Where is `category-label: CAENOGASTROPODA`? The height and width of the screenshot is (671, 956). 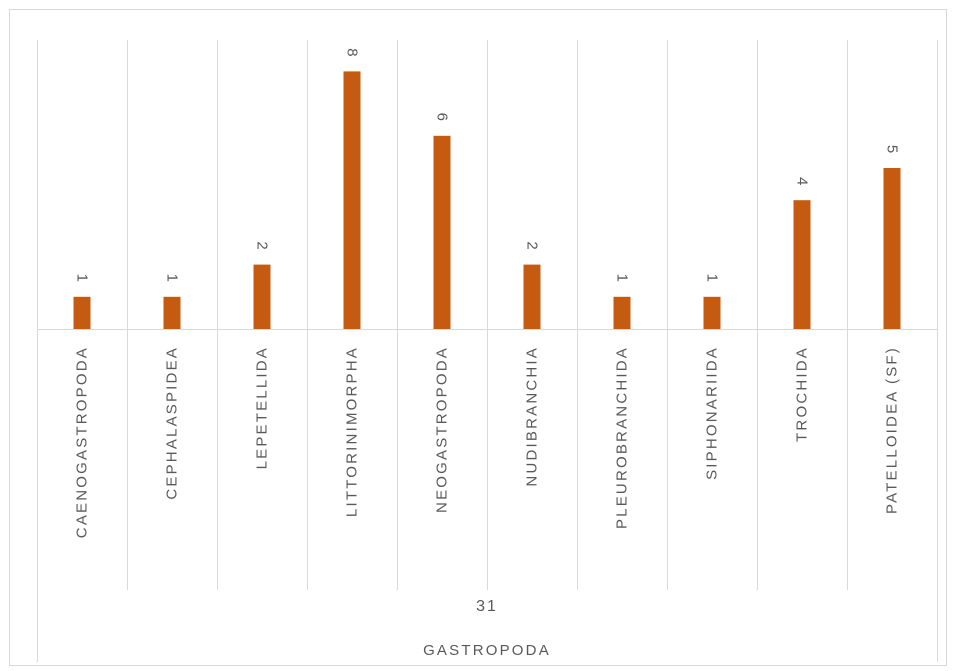 category-label: CAENOGASTROPODA is located at coordinates (82, 442).